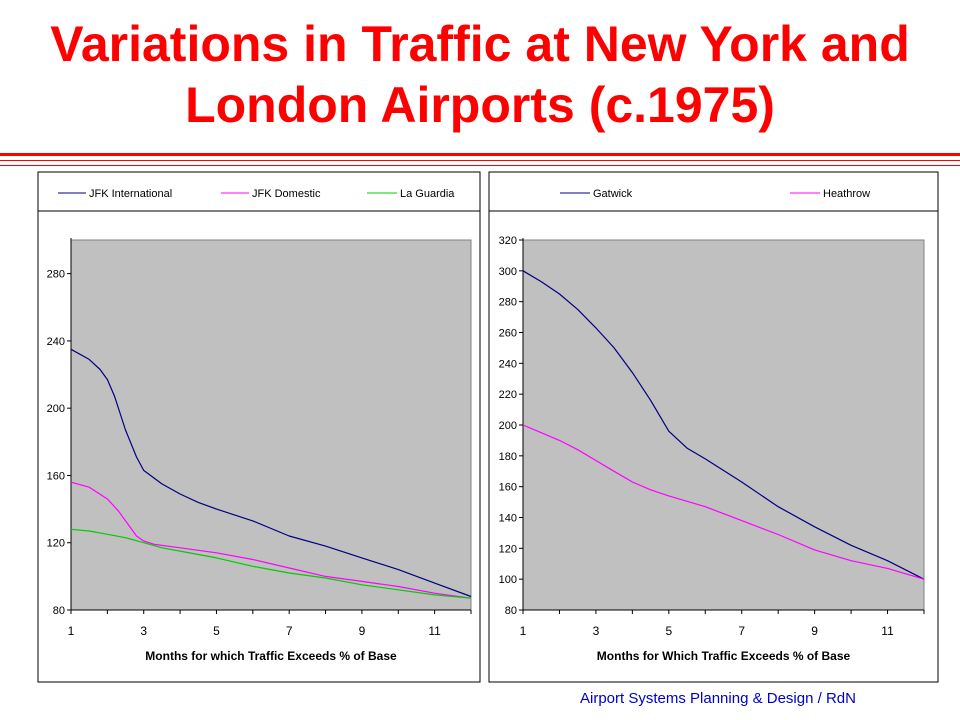  I want to click on footer-credit: Airport Systems Planning & Design / RdN, so click(718, 698).